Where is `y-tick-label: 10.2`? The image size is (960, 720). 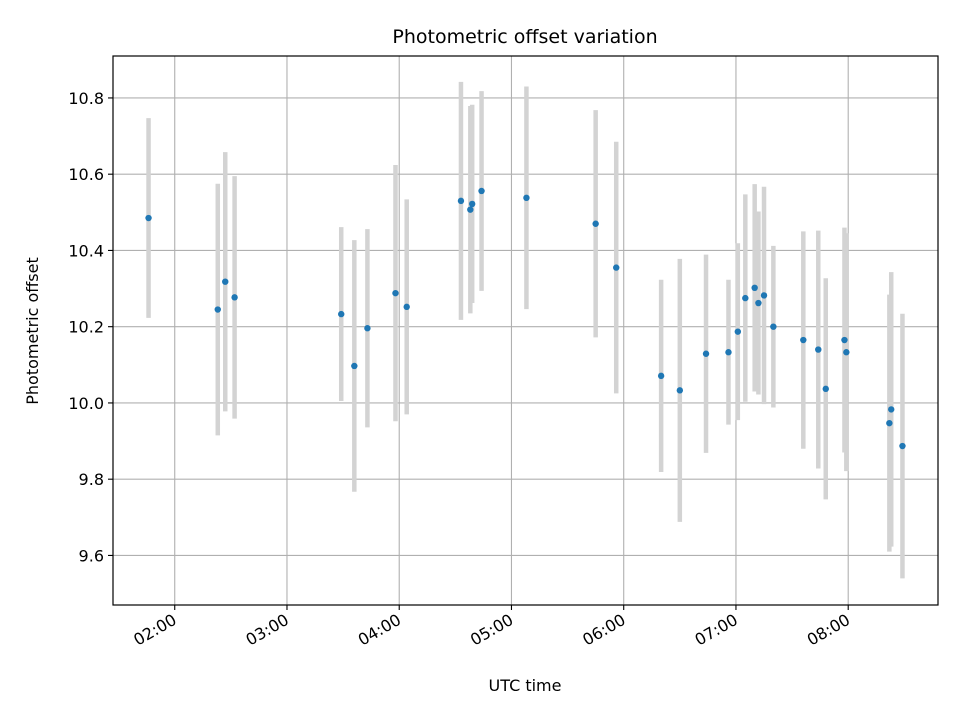
y-tick-label: 10.2 is located at coordinates (86, 327).